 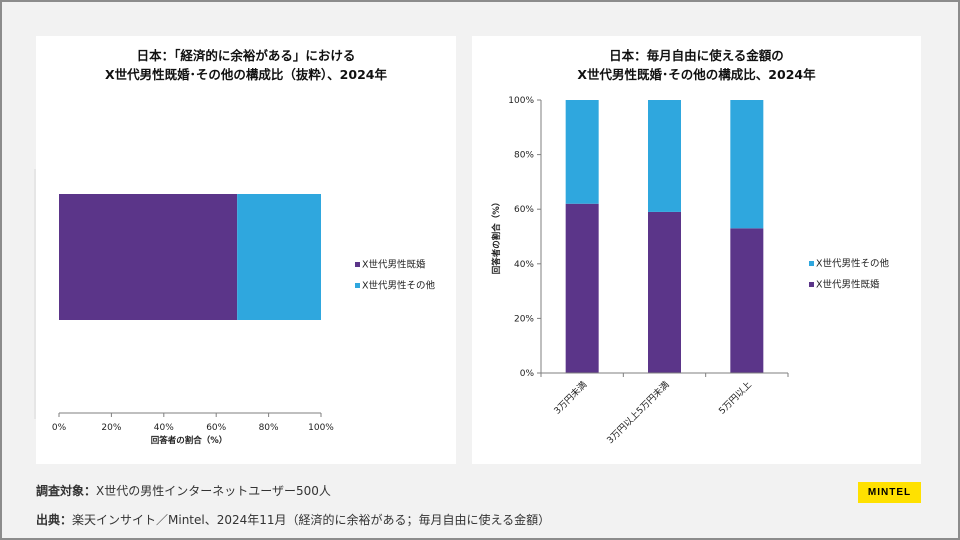 I want to click on left-x-axis-label: 回答者の割合（%）, so click(x=189, y=440).